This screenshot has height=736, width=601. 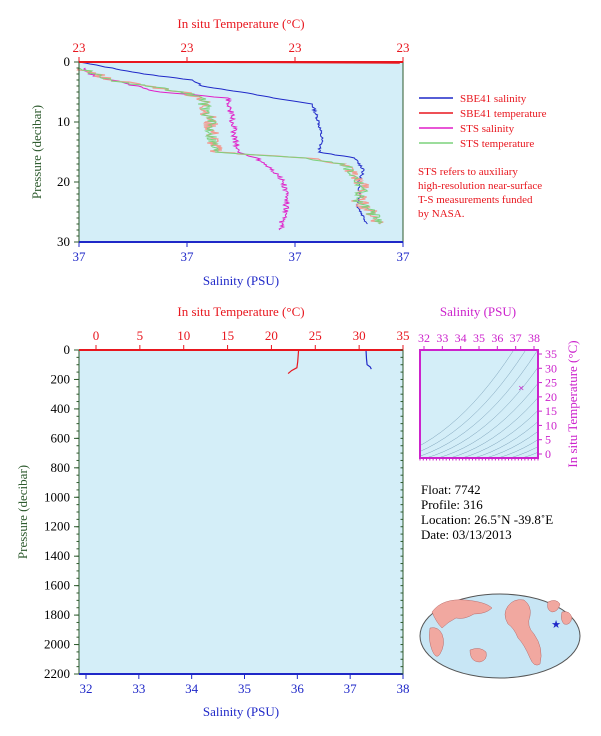 I want to click on legend-label: STS salinity, so click(x=487, y=129).